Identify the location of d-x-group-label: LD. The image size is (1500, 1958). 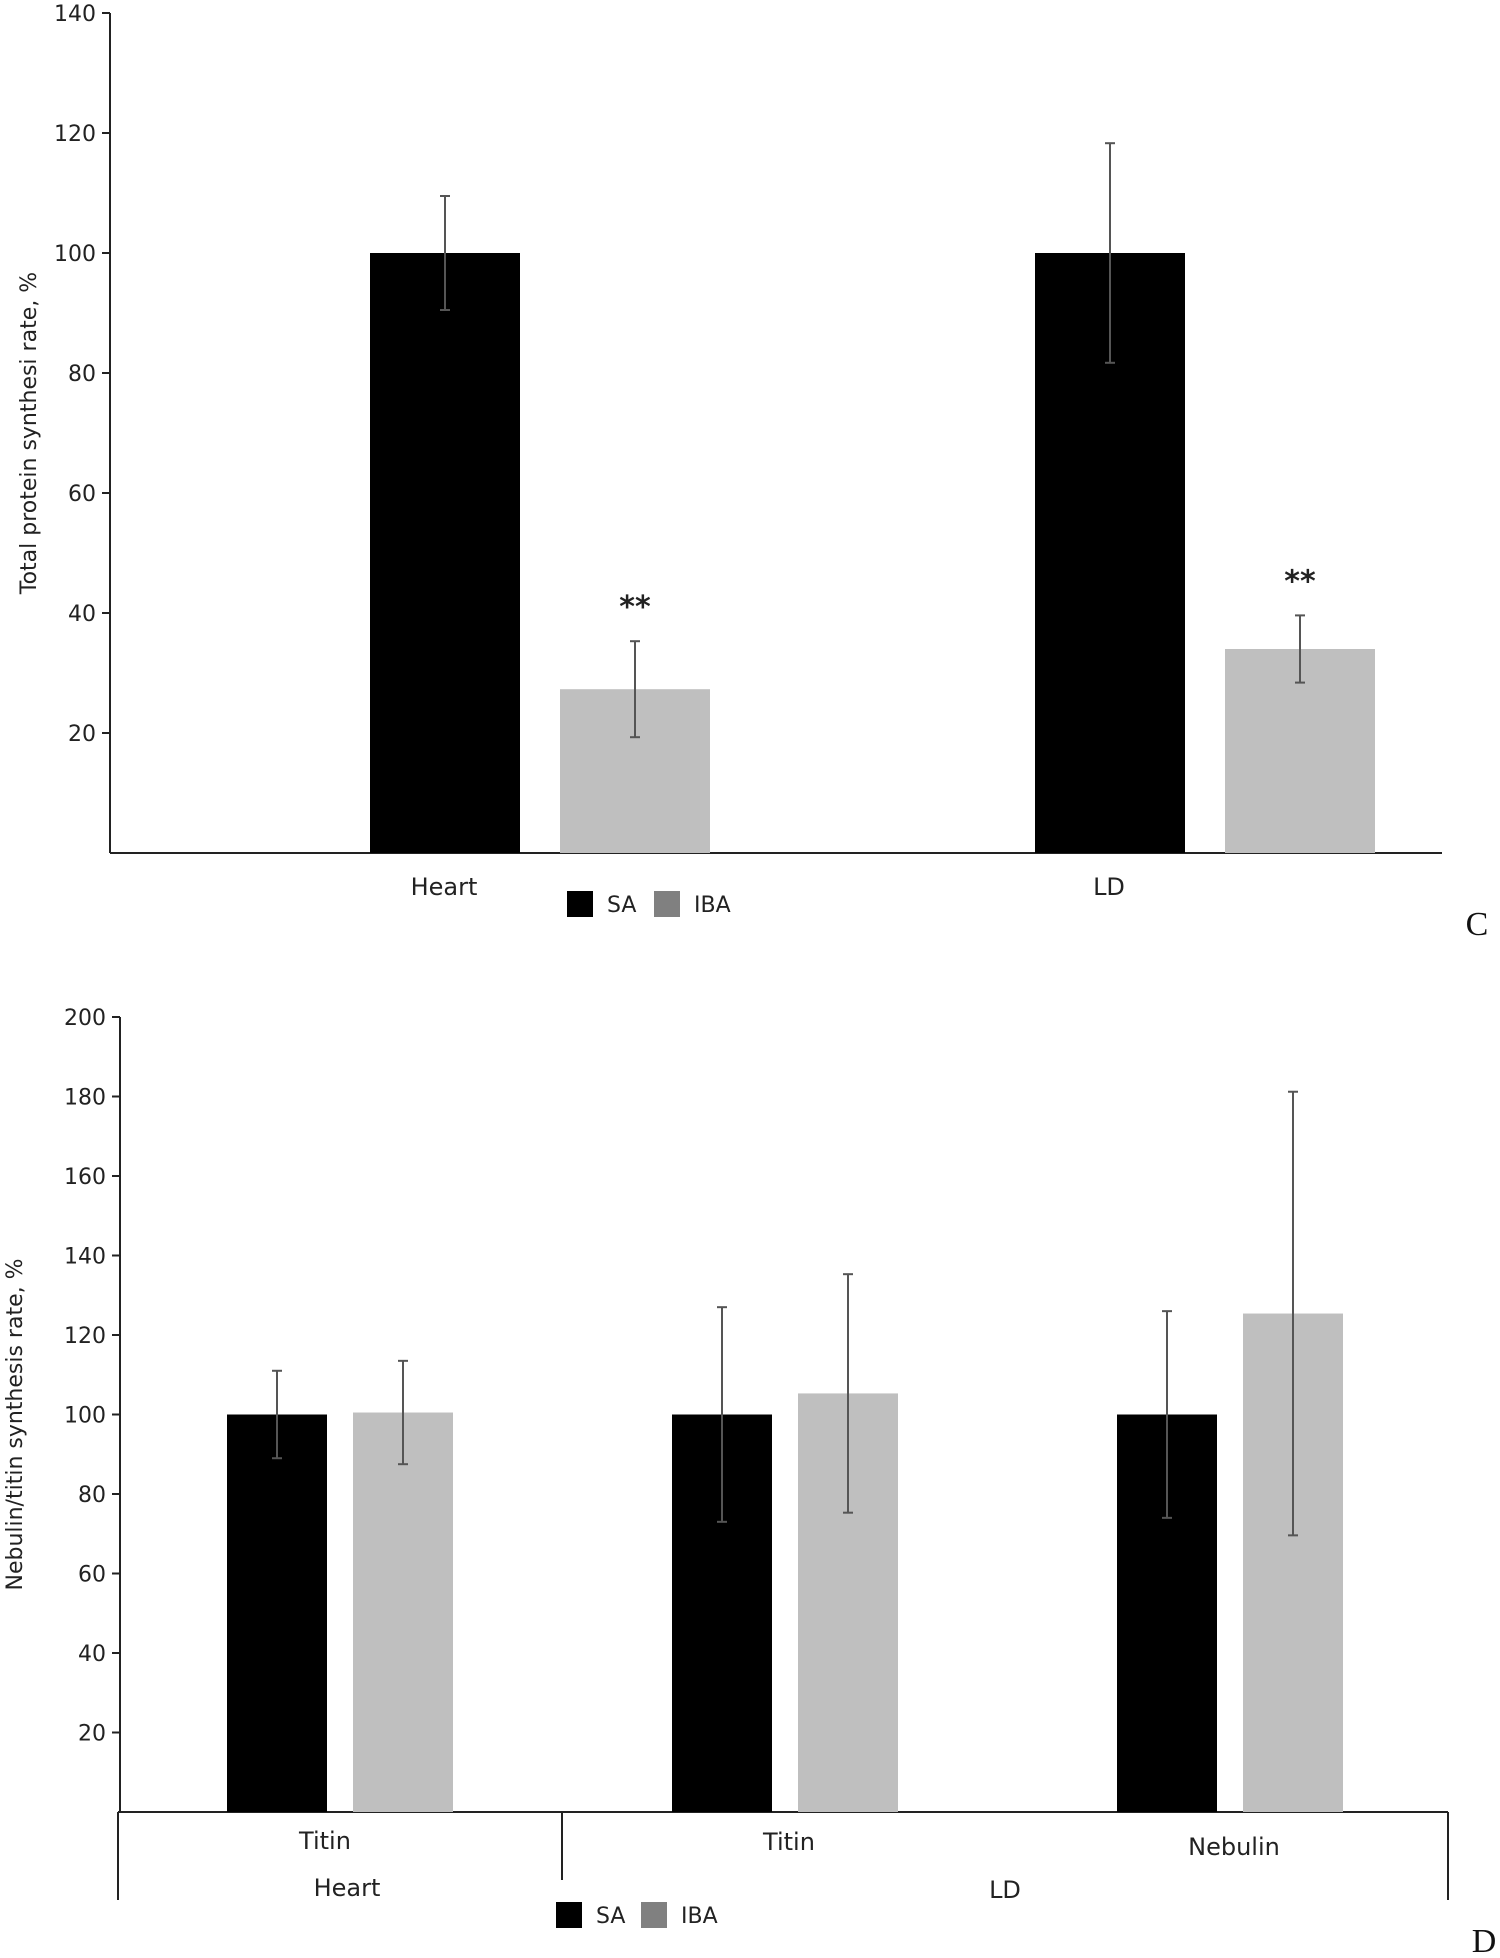
(1005, 1890).